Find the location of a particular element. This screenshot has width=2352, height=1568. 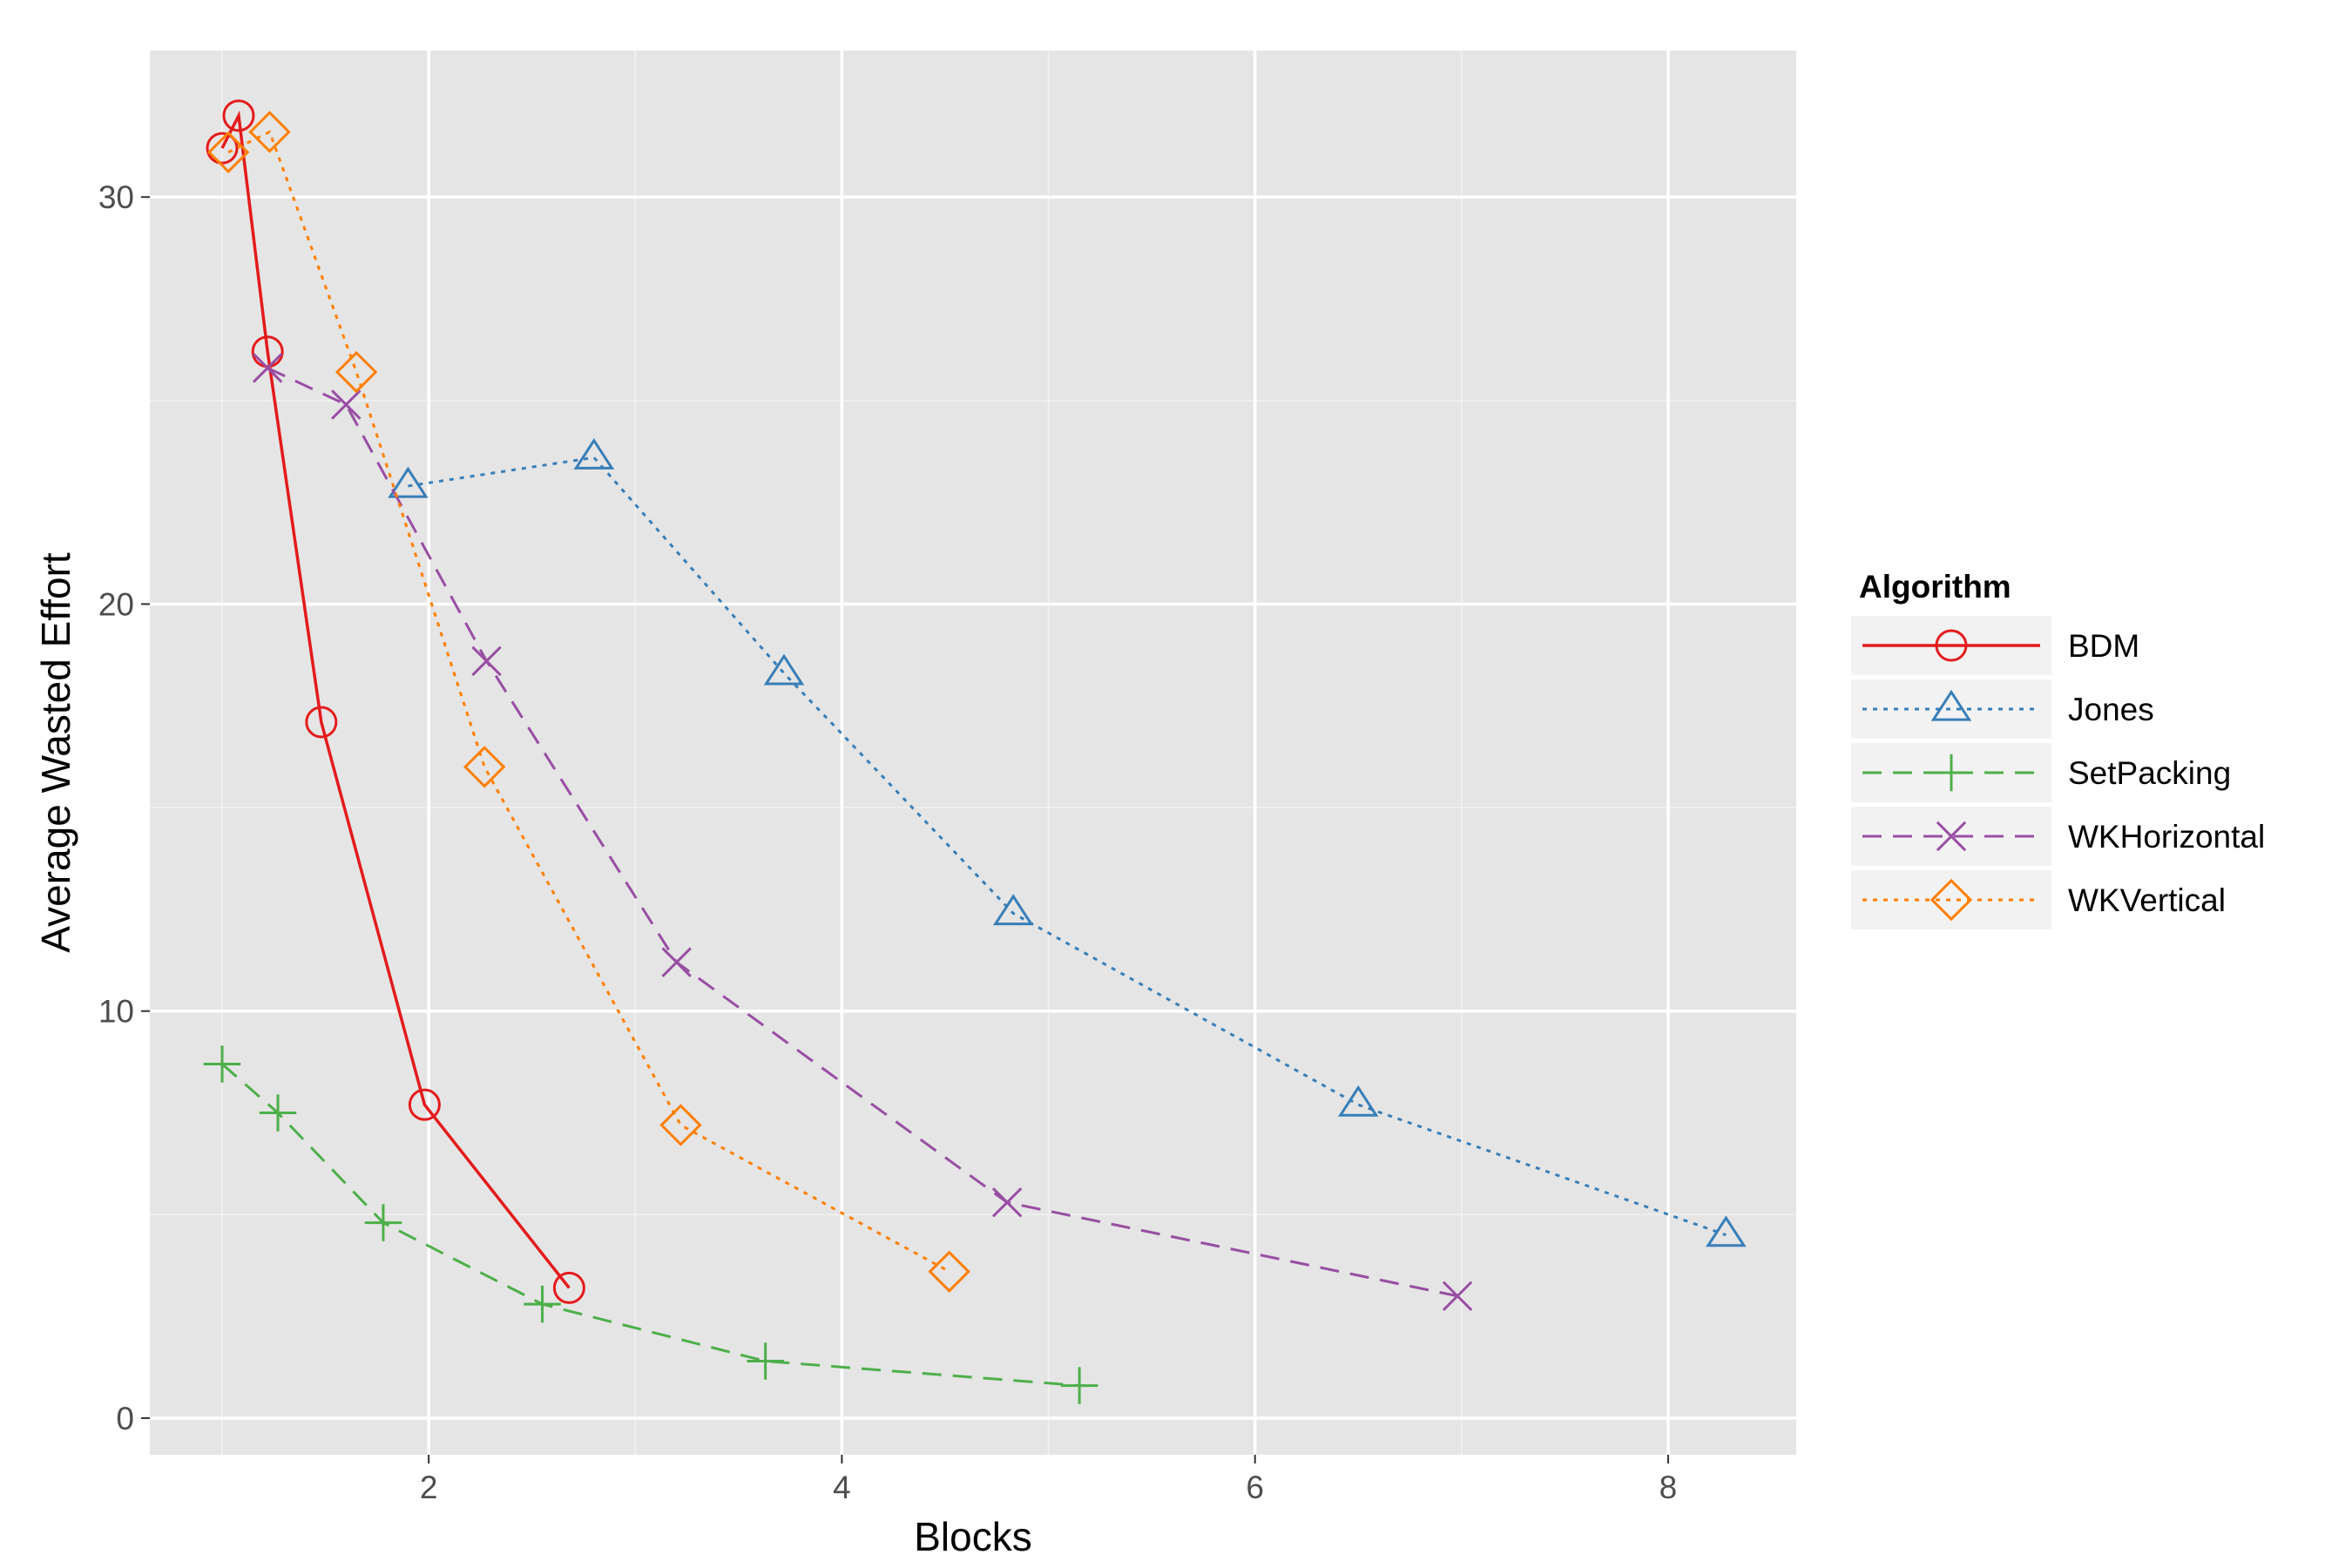

y-tick-label: 0 is located at coordinates (125, 1418).